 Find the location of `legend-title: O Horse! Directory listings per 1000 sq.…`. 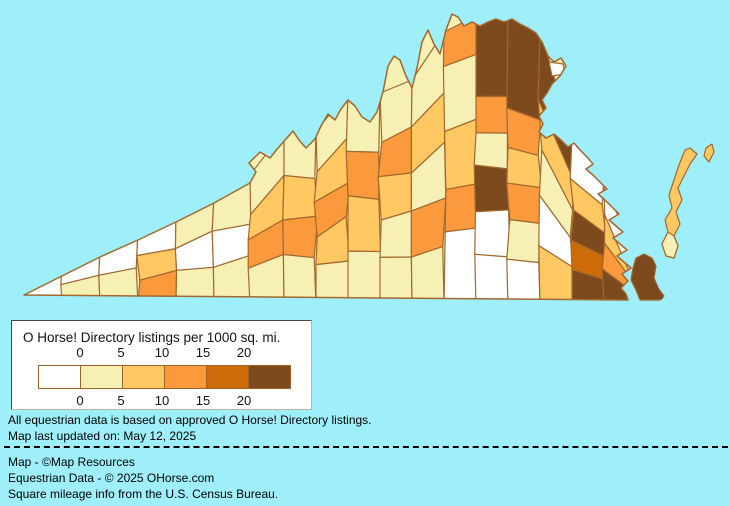

legend-title: O Horse! Directory listings per 1000 sq.… is located at coordinates (152, 337).